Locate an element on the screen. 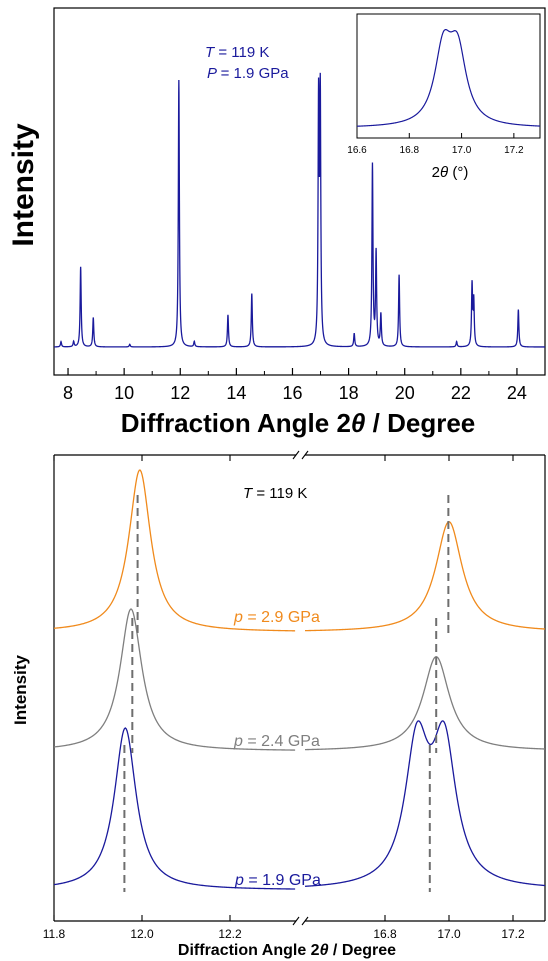  top-x-tick-label: 12 is located at coordinates (180, 393).